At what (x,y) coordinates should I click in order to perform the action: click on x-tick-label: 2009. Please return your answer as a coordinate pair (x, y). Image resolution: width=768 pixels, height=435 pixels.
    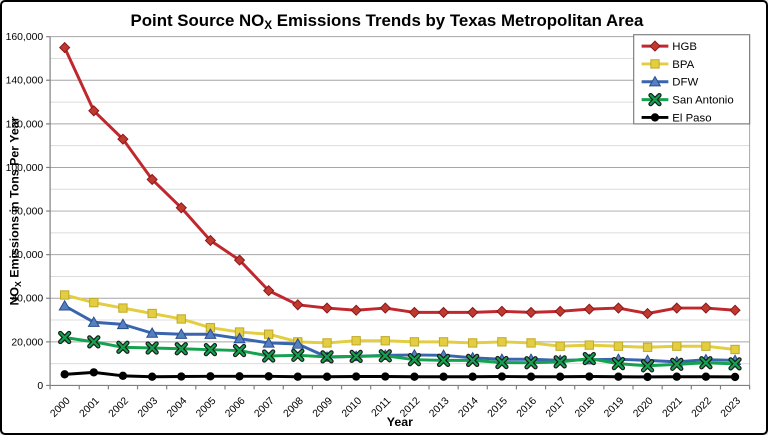
    Looking at the image, I should click on (323, 407).